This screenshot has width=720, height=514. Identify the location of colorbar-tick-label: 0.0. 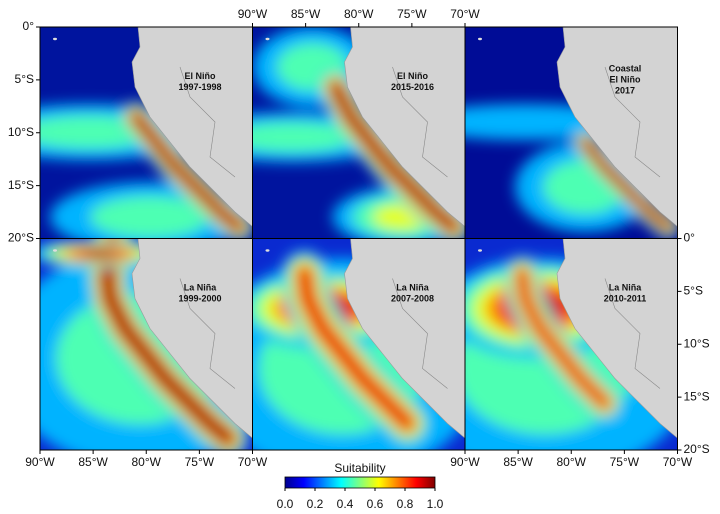
(285, 504).